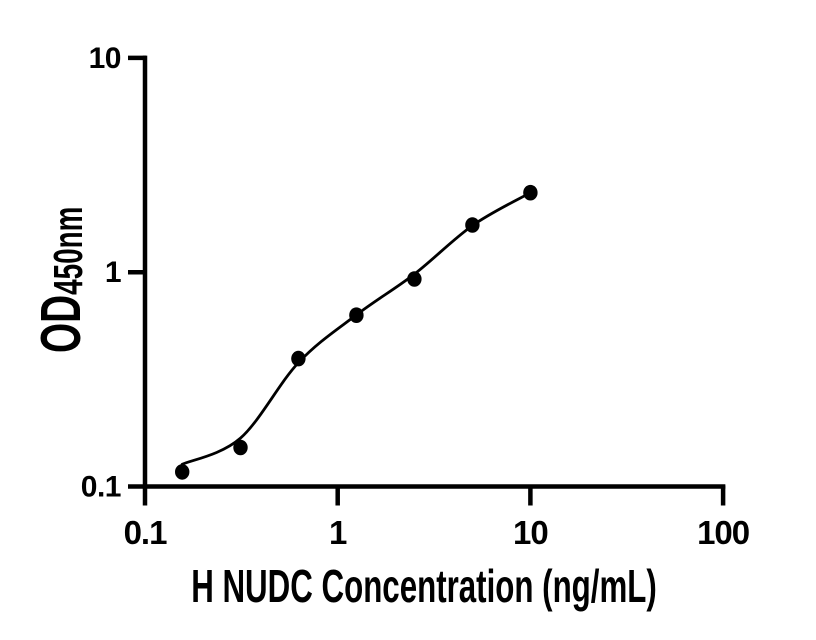  Describe the element at coordinates (113, 272) in the screenshot. I see `y-tick-label: 1` at that location.